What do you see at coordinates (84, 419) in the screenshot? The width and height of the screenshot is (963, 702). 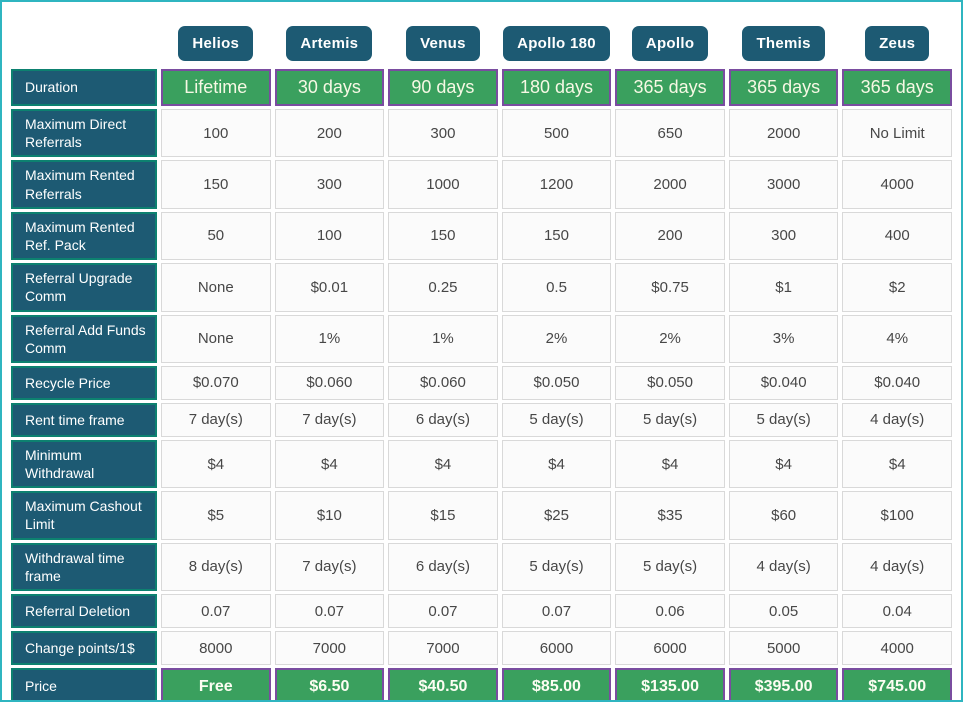 I see `row-header-rent-time-frame: Rent time frame` at bounding box center [84, 419].